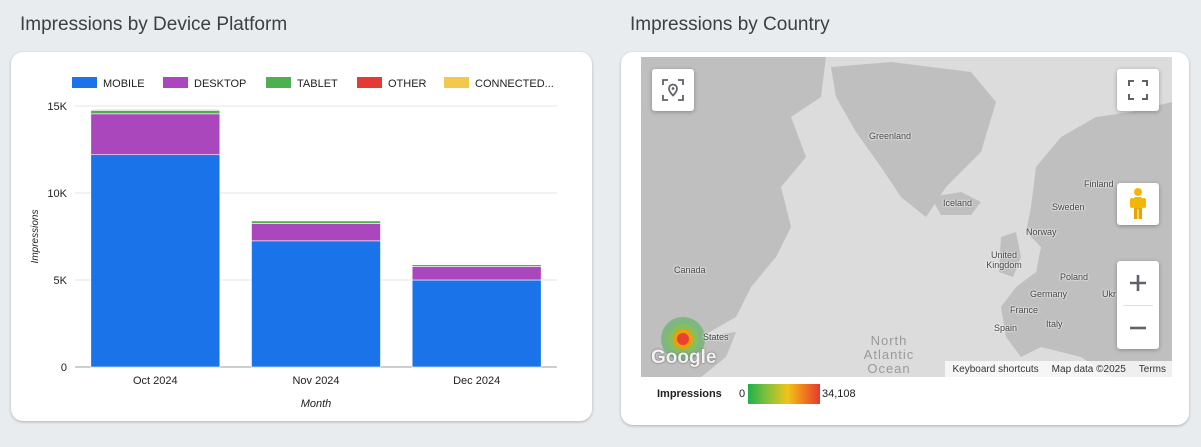 The image size is (1201, 447). Describe the element at coordinates (1041, 232) in the screenshot. I see `map-label-norway: Norway` at that location.